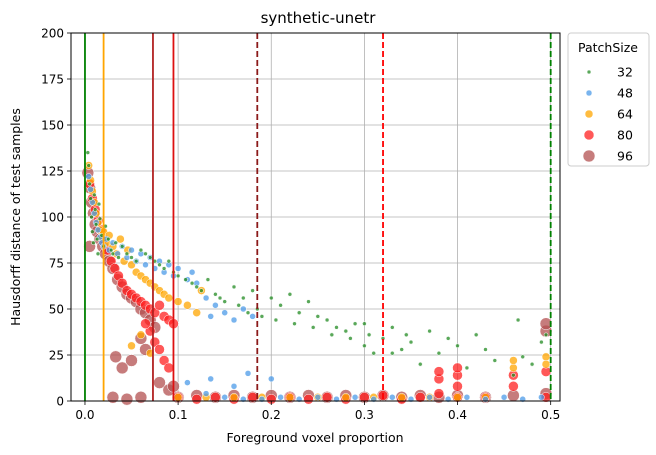 This screenshot has width=656, height=455. Describe the element at coordinates (317, 411) in the screenshot. I see `x-axis: 0.0 0.1 0.2 0.3 0.4 0.5` at that location.